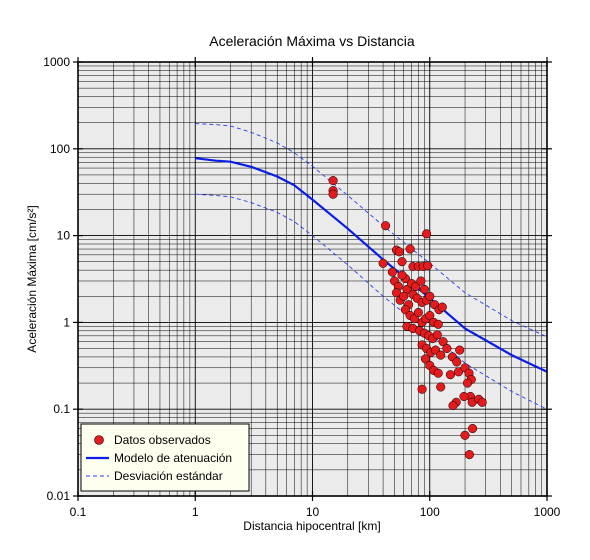  I want to click on y-tick-label: 100, so click(60, 149).